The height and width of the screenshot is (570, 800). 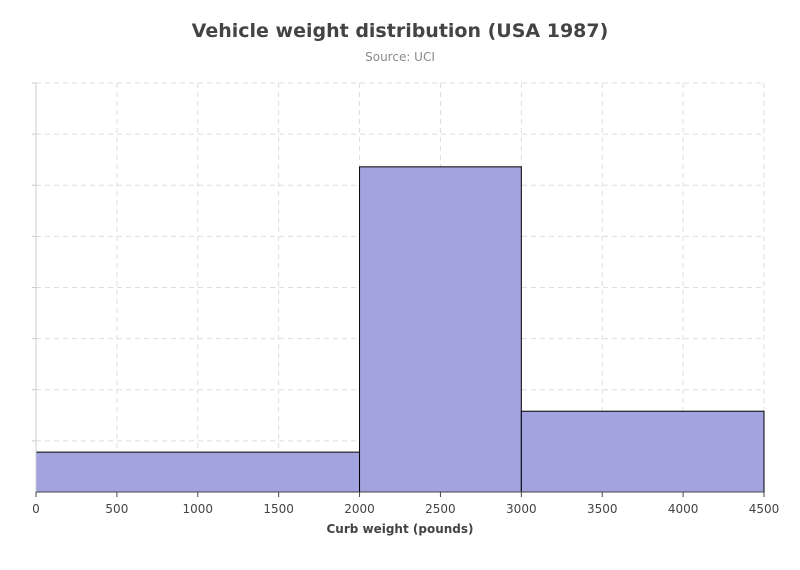 I want to click on x-tick-label: 2500, so click(x=440, y=509).